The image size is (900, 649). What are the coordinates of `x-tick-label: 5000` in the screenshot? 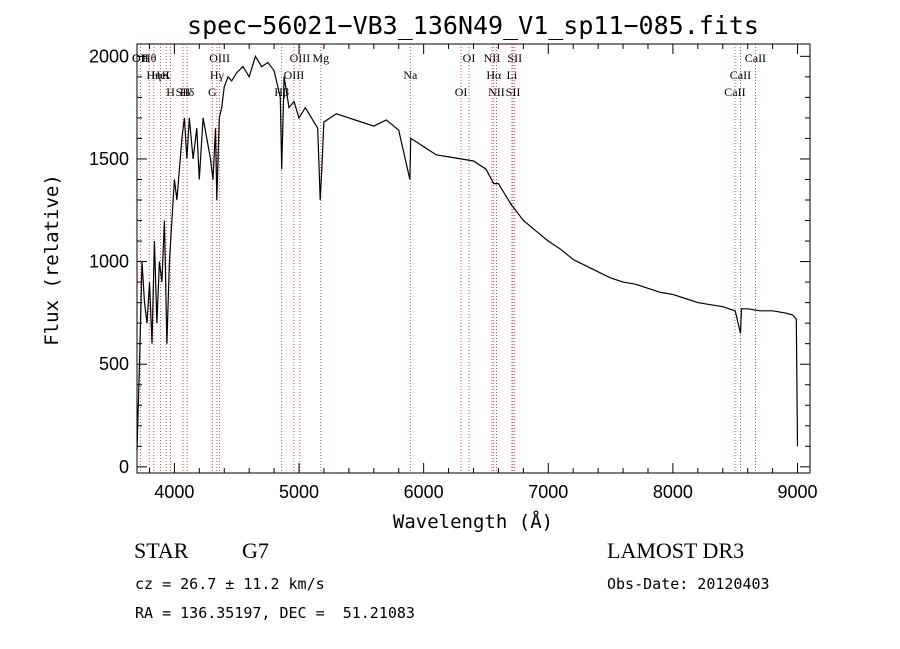 It's located at (299, 492).